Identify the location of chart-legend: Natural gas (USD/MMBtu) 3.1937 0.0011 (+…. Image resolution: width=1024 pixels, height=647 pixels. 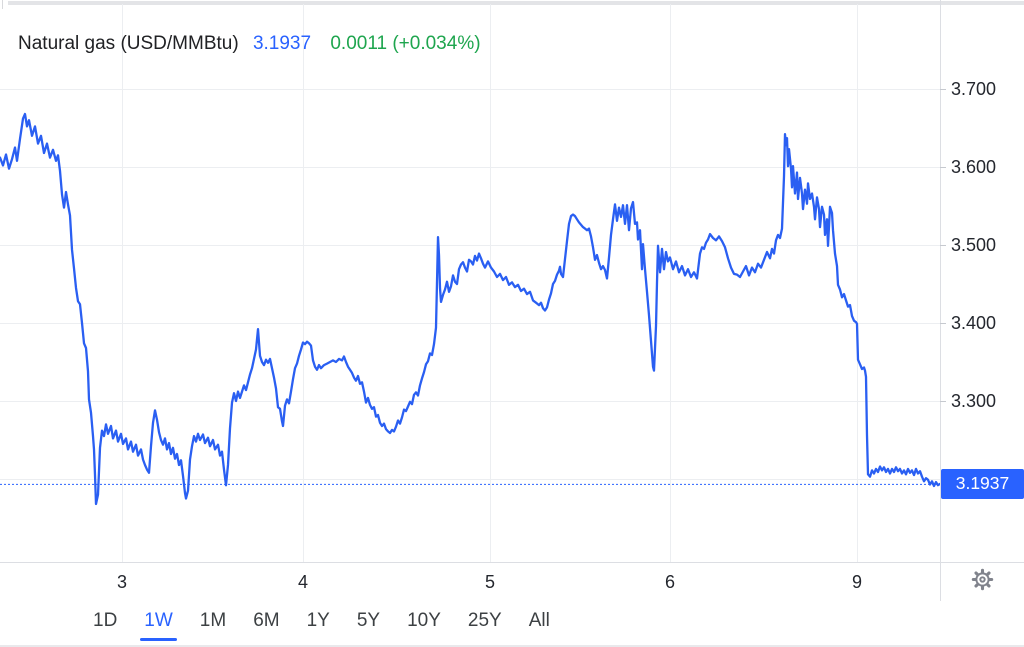
(249, 44).